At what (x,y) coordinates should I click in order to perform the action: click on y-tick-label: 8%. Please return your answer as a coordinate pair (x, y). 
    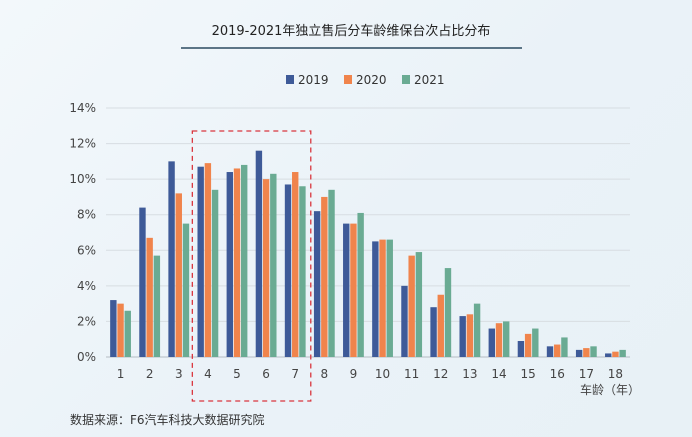
    Looking at the image, I should click on (86, 215).